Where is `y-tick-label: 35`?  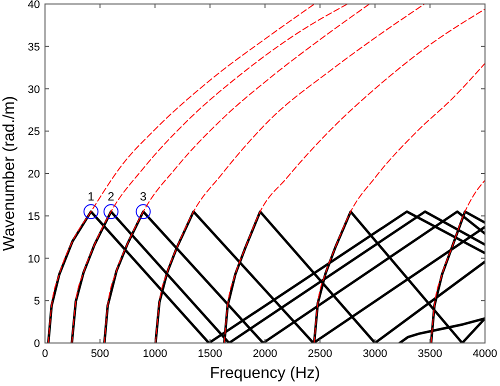
y-tick-label: 35 is located at coordinates (34, 47).